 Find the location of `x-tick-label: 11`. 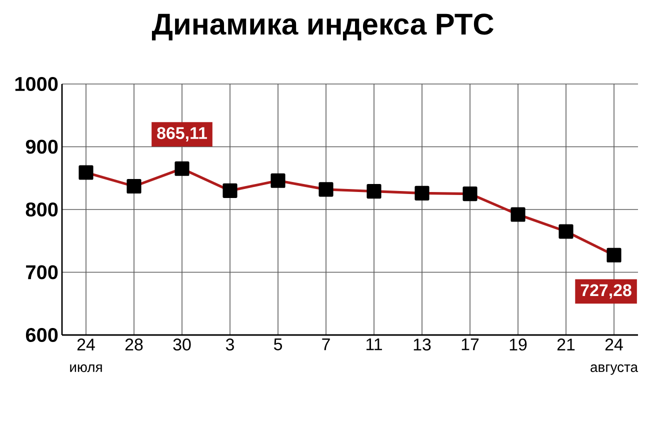

x-tick-label: 11 is located at coordinates (374, 344).